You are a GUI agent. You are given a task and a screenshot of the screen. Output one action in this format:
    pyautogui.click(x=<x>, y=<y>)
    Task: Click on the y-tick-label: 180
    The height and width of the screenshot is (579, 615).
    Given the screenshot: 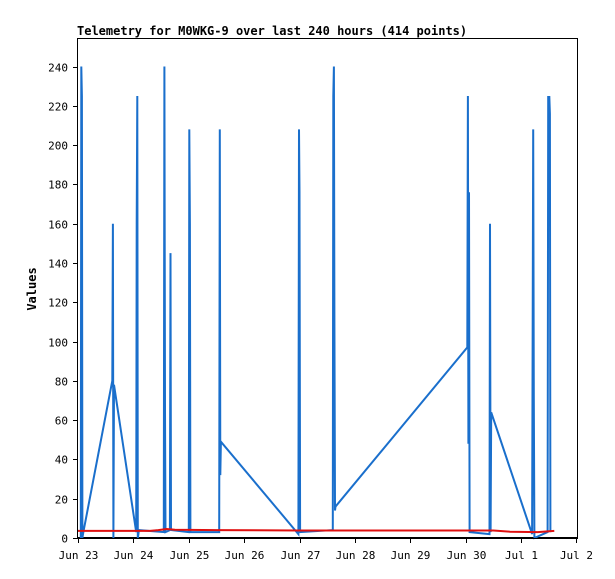 What is the action you would take?
    pyautogui.click(x=58, y=185)
    